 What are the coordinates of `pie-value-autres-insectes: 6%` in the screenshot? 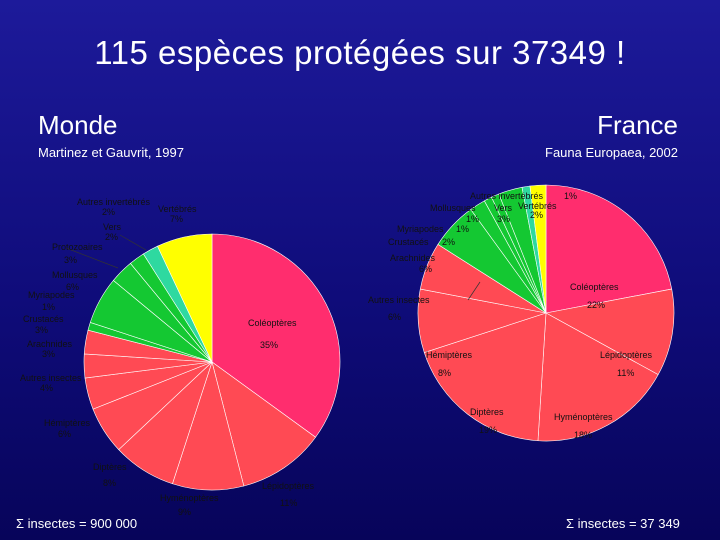 It's located at (394, 317).